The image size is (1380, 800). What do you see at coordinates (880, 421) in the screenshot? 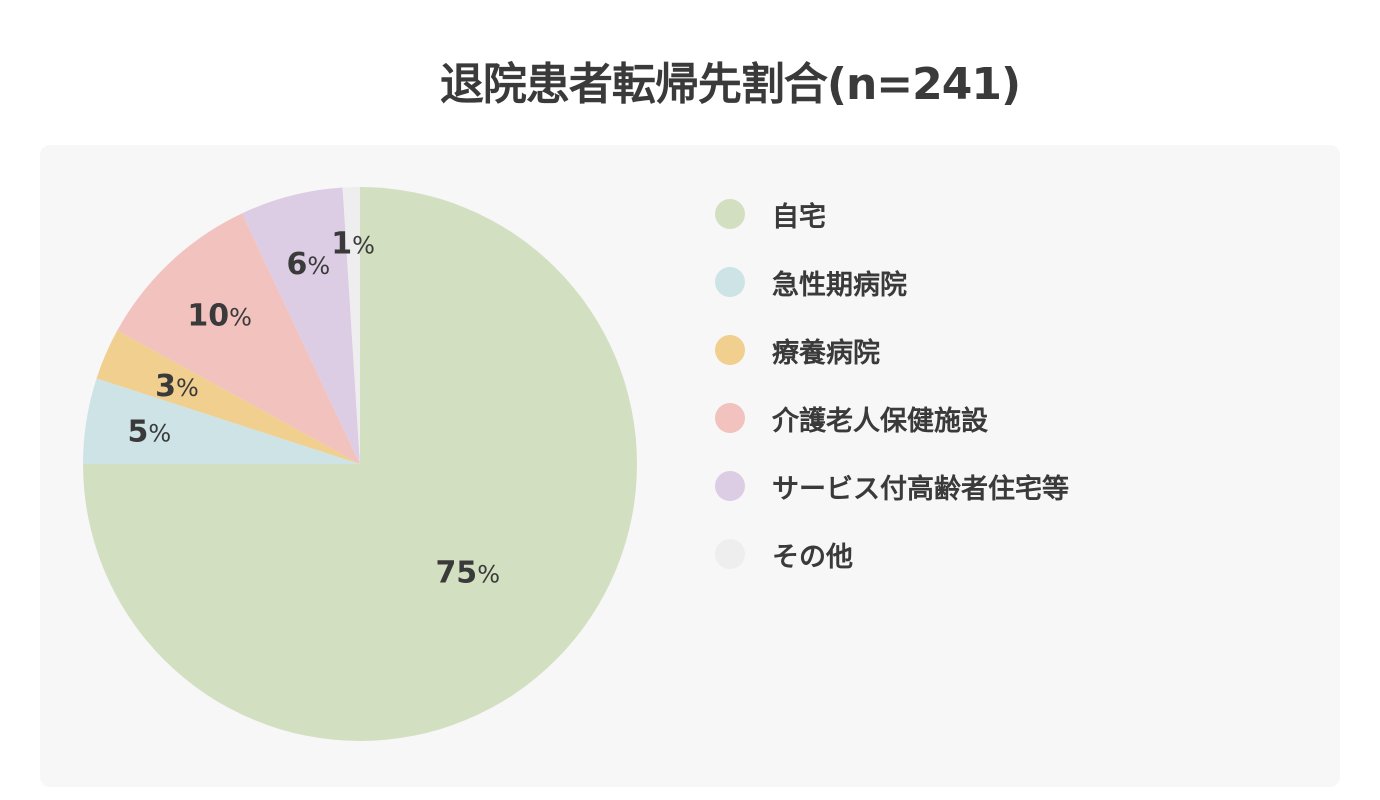
I see `legend-label: 介護老人保健施設` at bounding box center [880, 421].